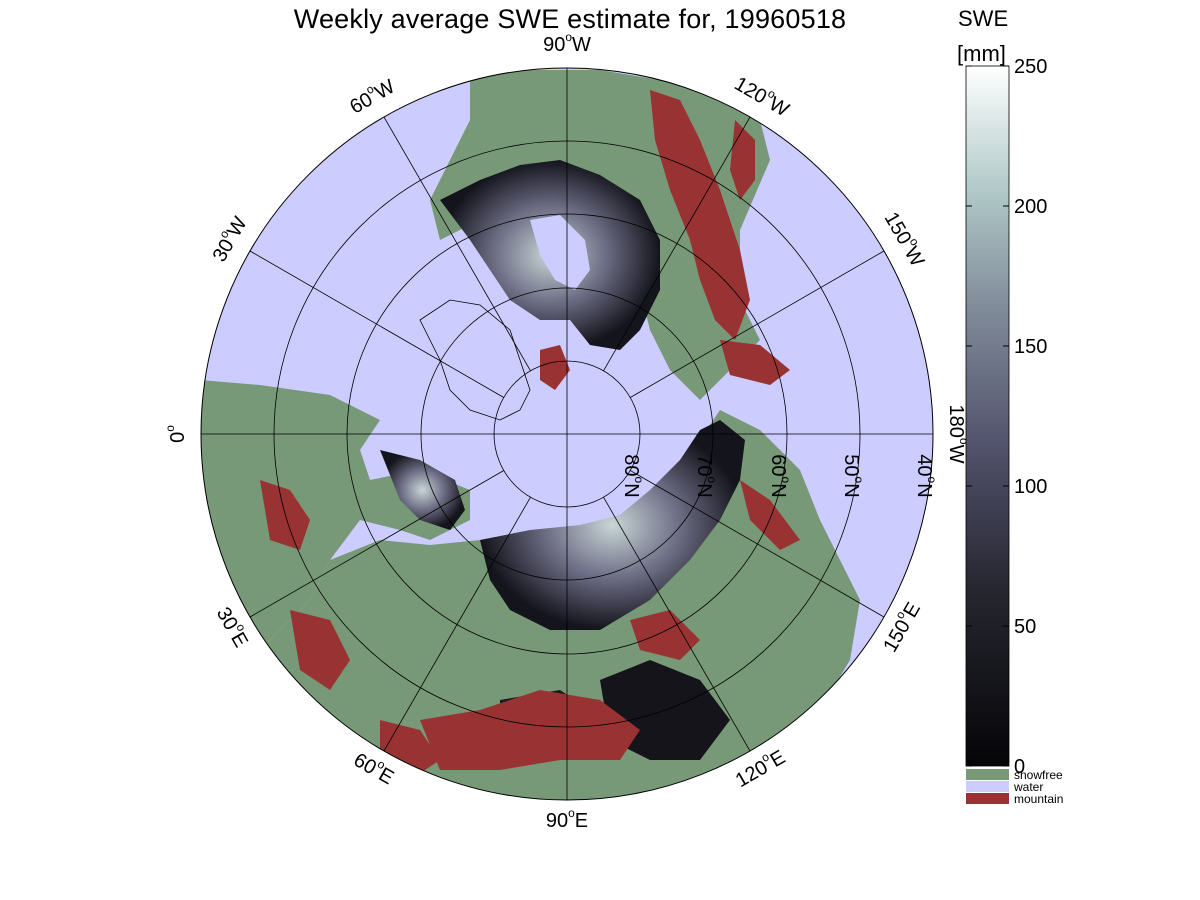 The width and height of the screenshot is (1200, 900). Describe the element at coordinates (1030, 347) in the screenshot. I see `colorbar-tick-label: 150` at that location.